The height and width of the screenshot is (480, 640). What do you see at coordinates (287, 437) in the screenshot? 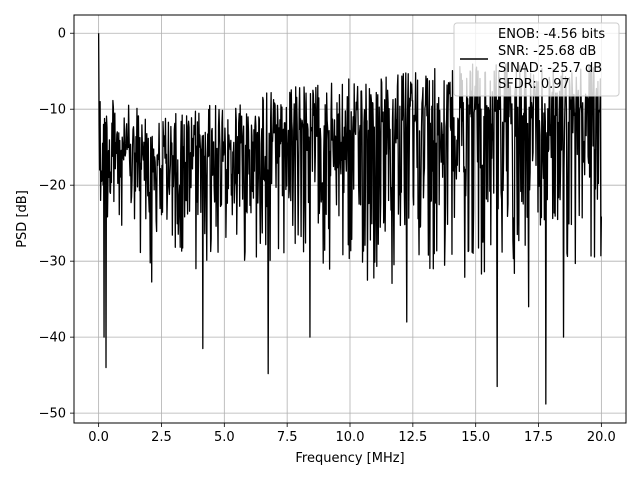
I see `x-tick-label: 7.5` at bounding box center [287, 437].